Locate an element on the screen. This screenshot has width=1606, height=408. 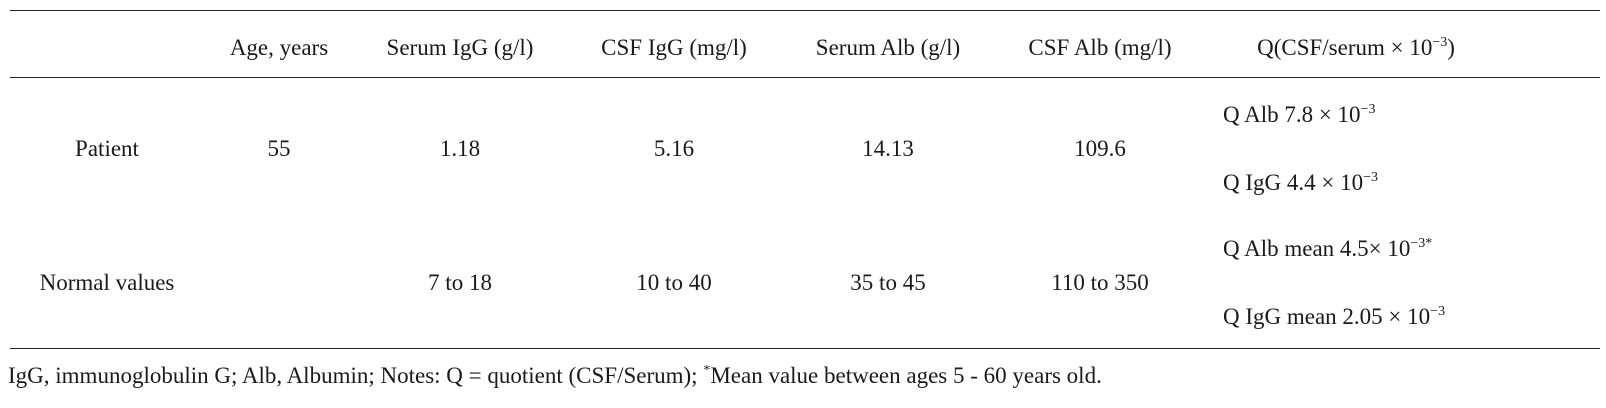
cell-q-alb-base: Q Alb 7.8 × 10 is located at coordinates (1292, 114).